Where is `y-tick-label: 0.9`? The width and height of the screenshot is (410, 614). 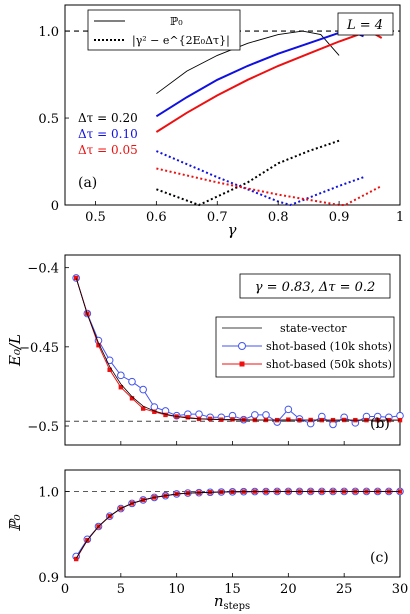 y-tick-label: 0.9 is located at coordinates (48, 578).